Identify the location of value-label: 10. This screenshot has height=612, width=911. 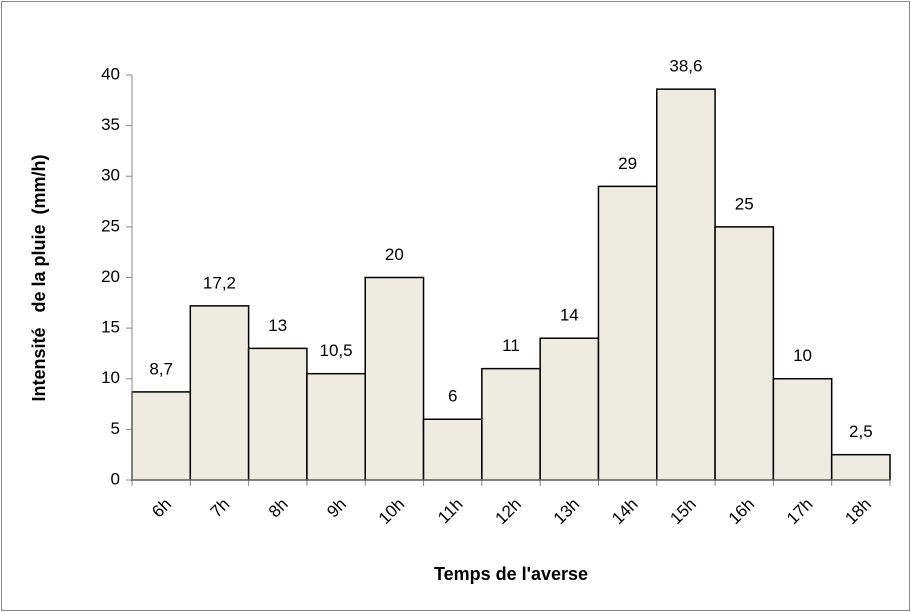
(802, 355).